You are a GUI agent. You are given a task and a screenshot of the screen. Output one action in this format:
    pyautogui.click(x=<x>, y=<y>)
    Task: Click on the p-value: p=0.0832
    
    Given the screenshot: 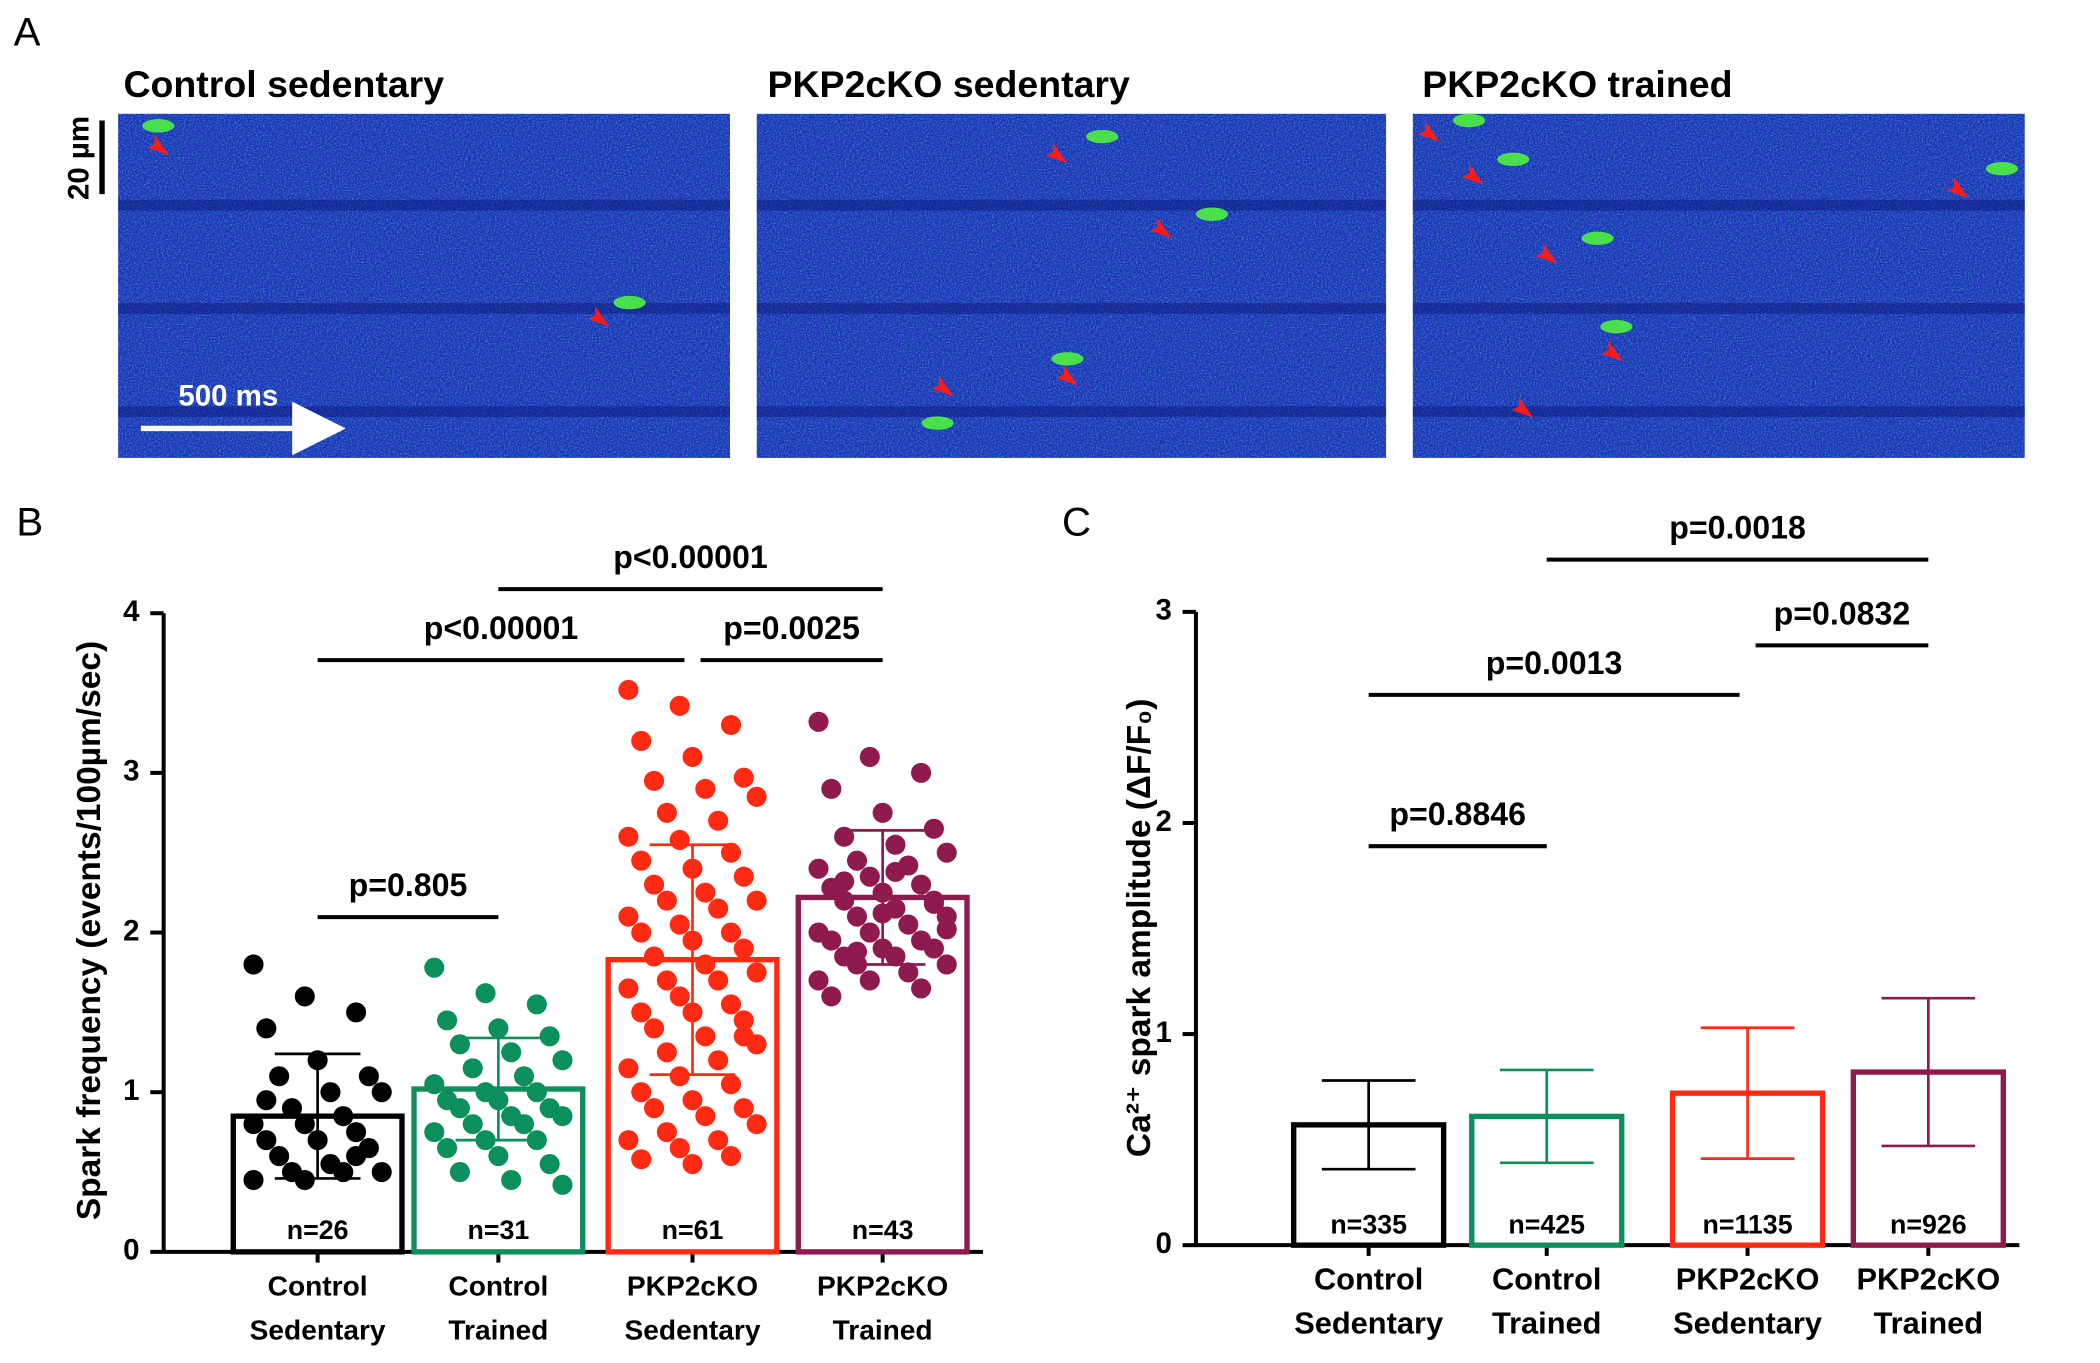 What is the action you would take?
    pyautogui.click(x=1842, y=613)
    